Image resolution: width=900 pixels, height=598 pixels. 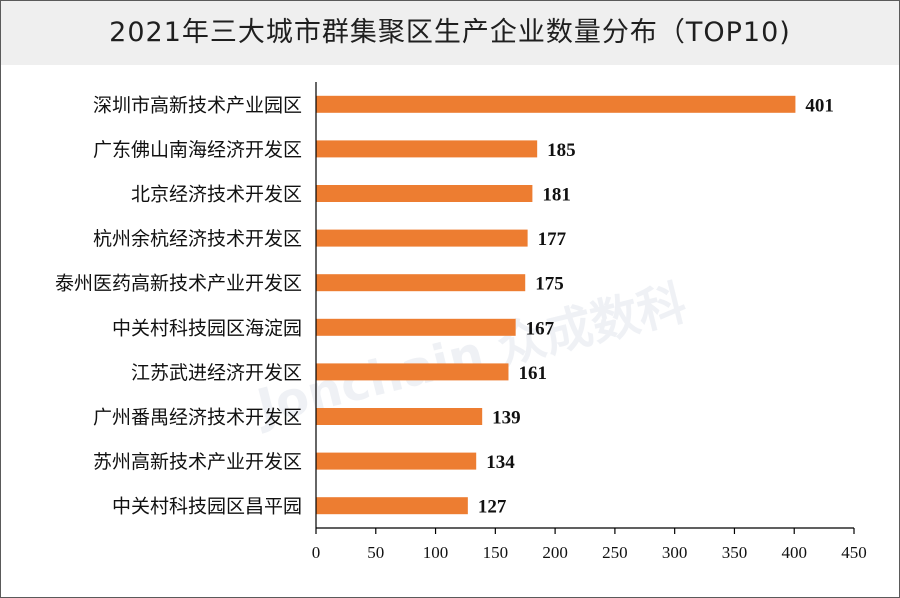 I want to click on category-label: 泰州医药高新技术产业开发区, so click(x=178, y=284).